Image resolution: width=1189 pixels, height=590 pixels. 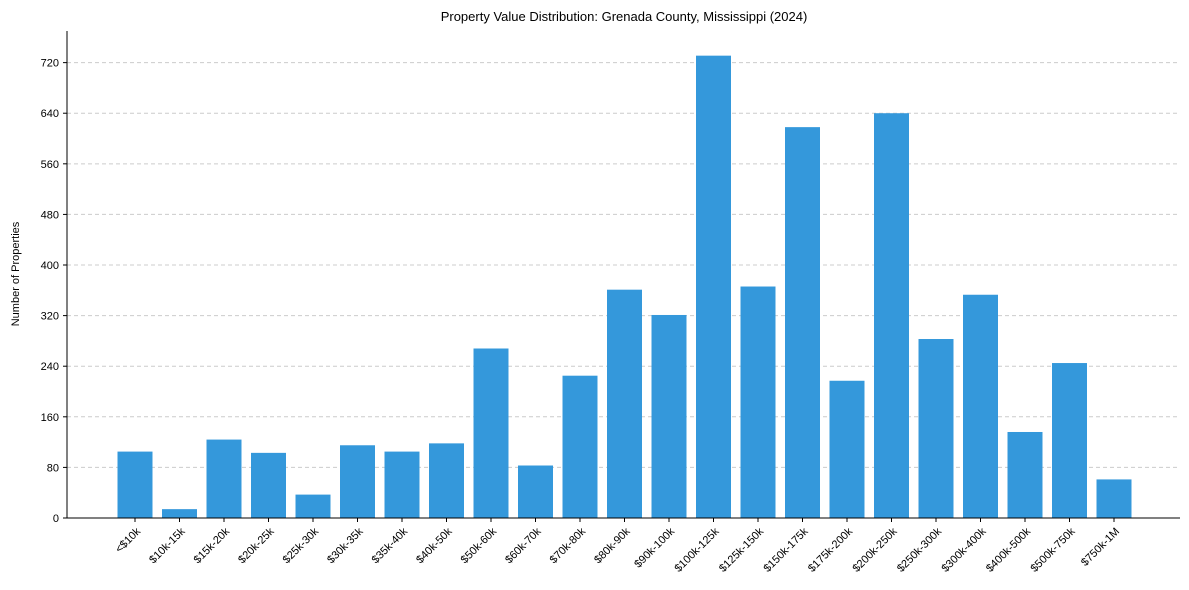 What do you see at coordinates (50, 367) in the screenshot?
I see `y-tick-label: 240` at bounding box center [50, 367].